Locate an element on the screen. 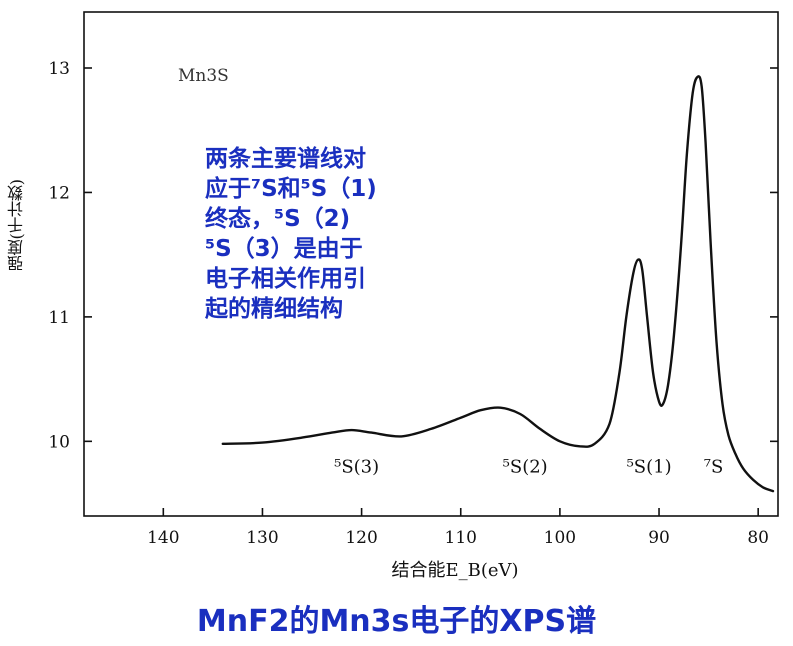 The width and height of the screenshot is (793, 646). peak-label: ⁵S(2) is located at coordinates (525, 466).